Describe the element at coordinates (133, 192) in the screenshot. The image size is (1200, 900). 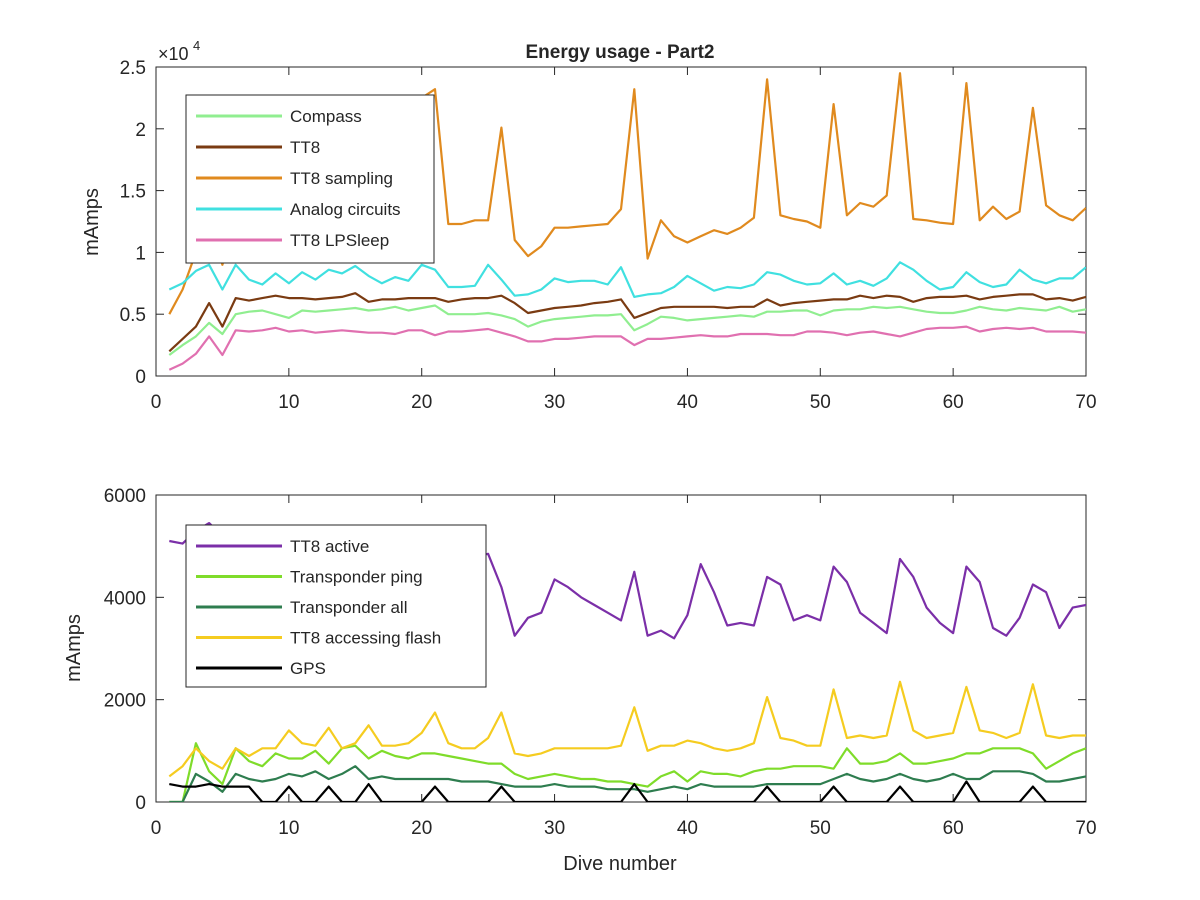
I see `y-tick-label: 1.5` at that location.